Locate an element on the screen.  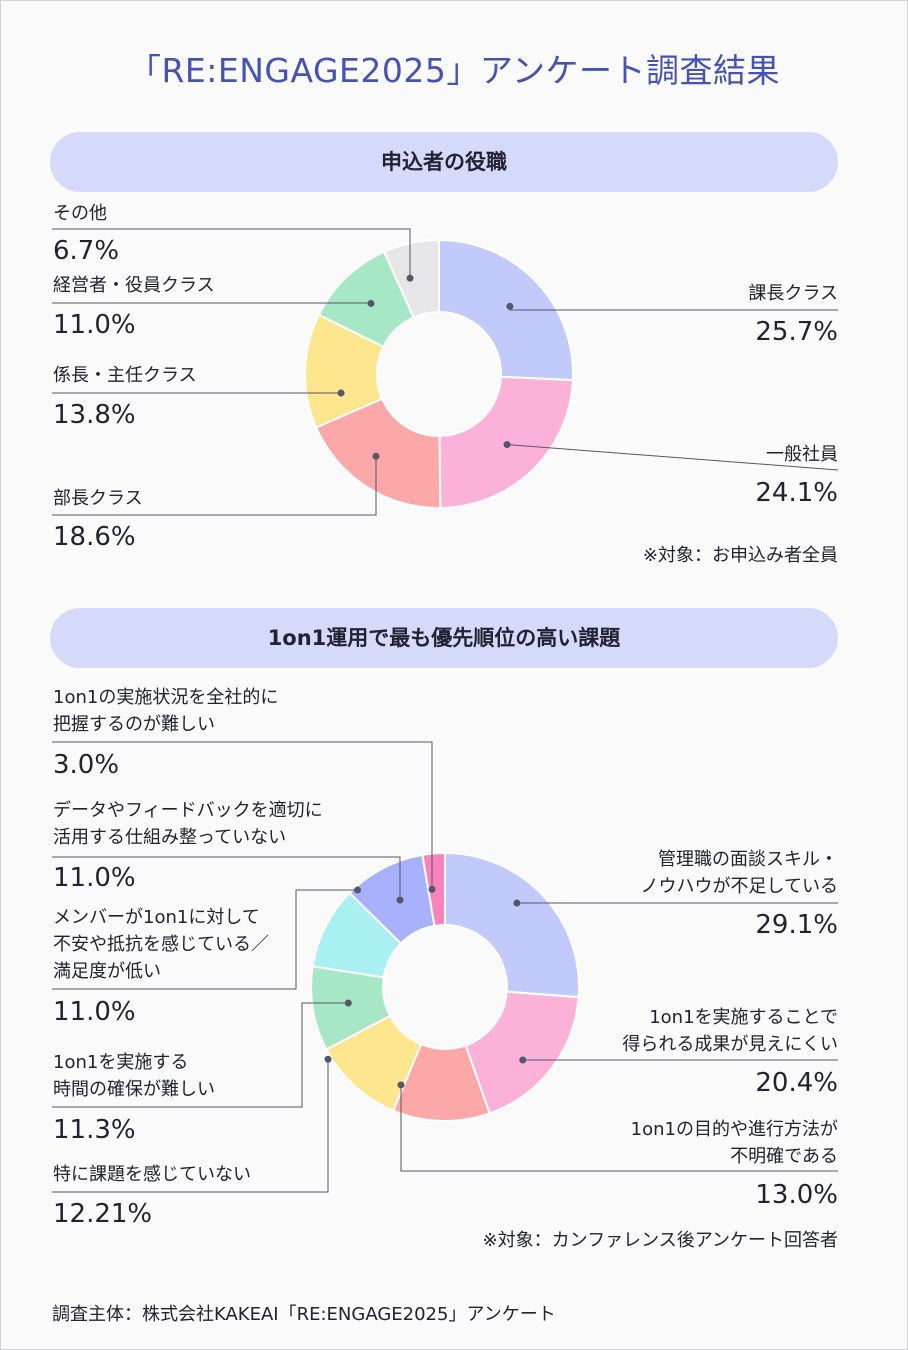
leader-visibility is located at coordinates (242, 815).